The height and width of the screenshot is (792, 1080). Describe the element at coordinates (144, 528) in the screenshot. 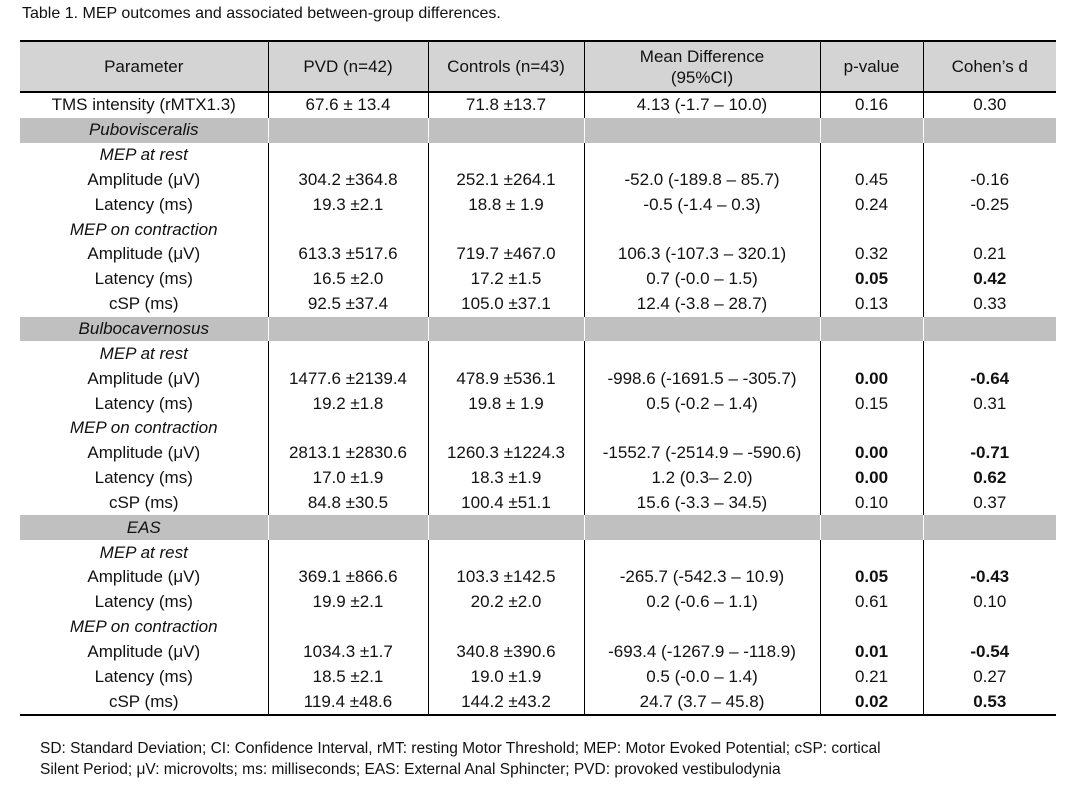

I see `cell-parameter: EAS` at that location.